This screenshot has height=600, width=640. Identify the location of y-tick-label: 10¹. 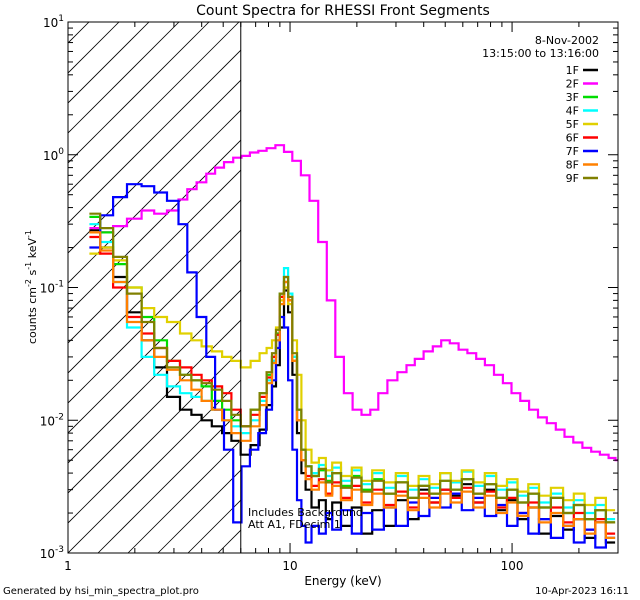
(53, 22).